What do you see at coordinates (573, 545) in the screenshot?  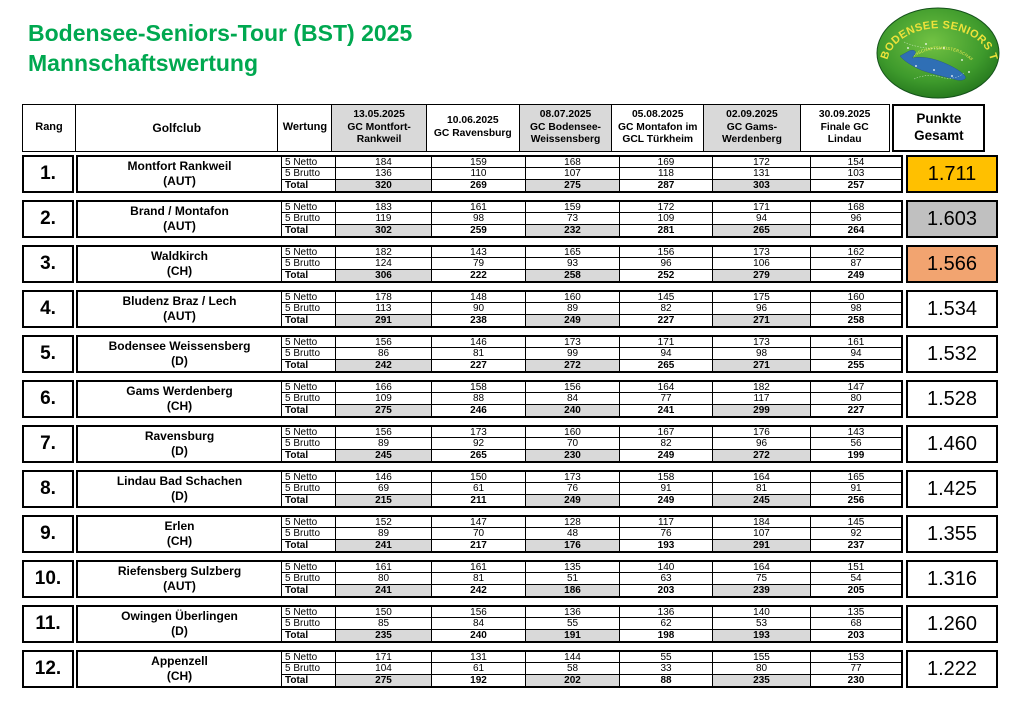 I see `total-value-e3: 176` at bounding box center [573, 545].